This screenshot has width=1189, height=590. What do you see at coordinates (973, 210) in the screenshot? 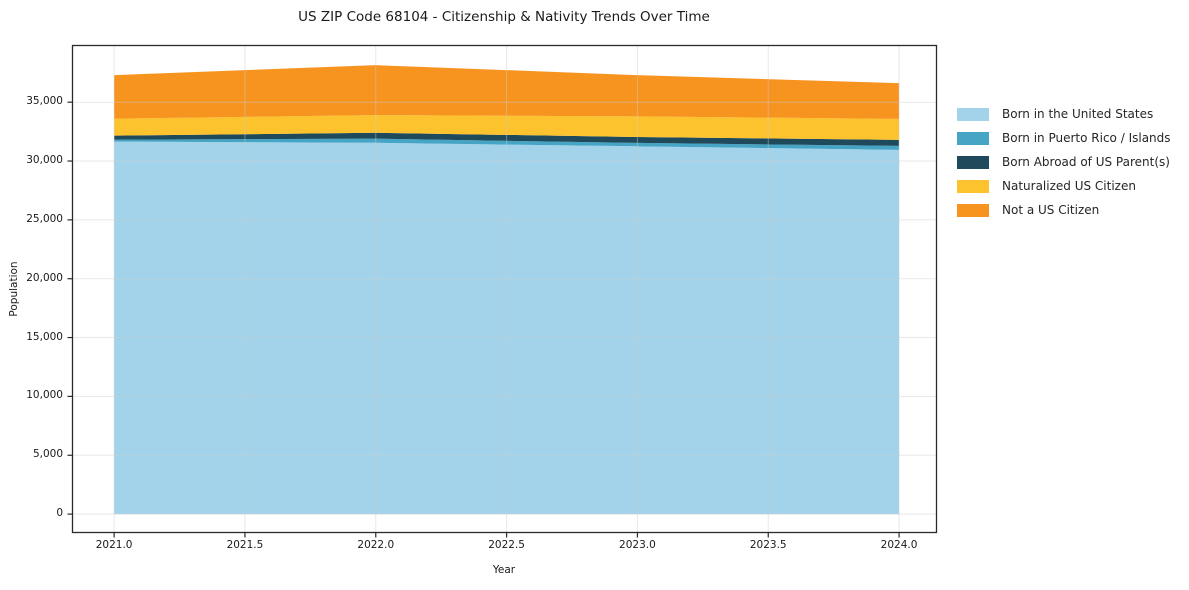
I see `legend-swatch-not-citizen` at bounding box center [973, 210].